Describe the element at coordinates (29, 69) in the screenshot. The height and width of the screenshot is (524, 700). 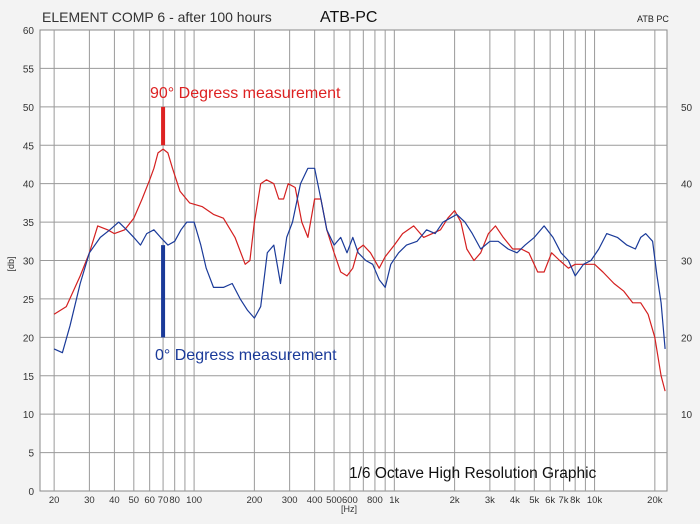
I see `y-tick-label: 55` at that location.